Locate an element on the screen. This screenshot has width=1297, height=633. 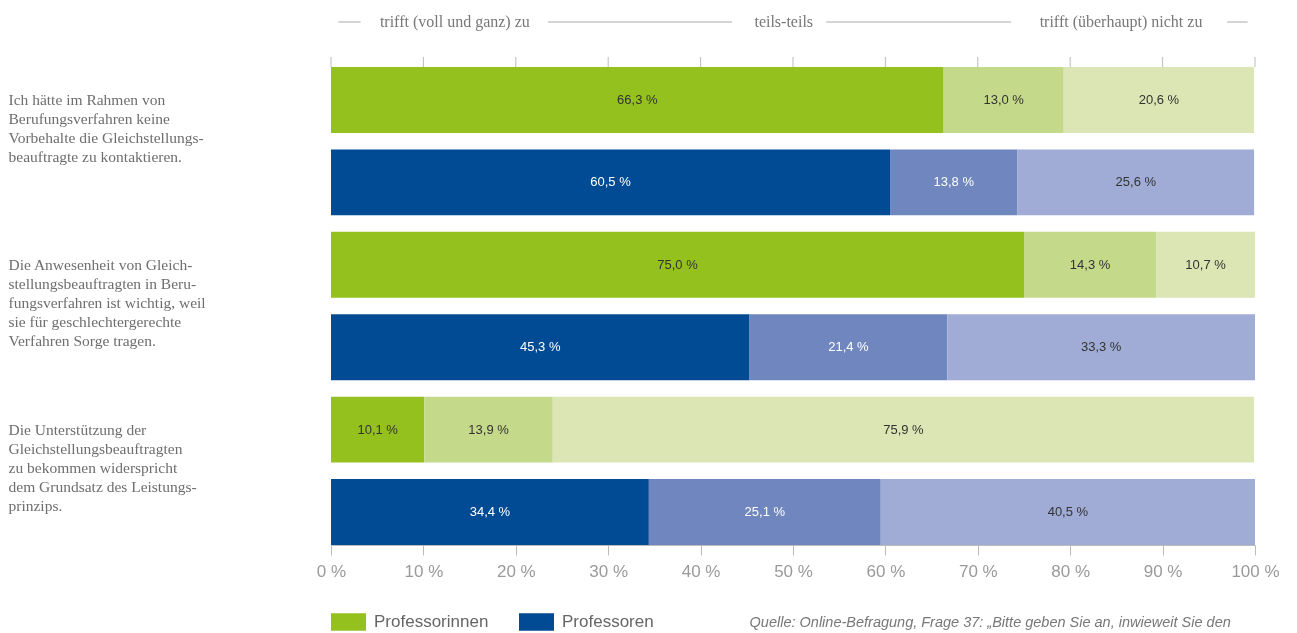
data-label: 25,1 % is located at coordinates (765, 512).